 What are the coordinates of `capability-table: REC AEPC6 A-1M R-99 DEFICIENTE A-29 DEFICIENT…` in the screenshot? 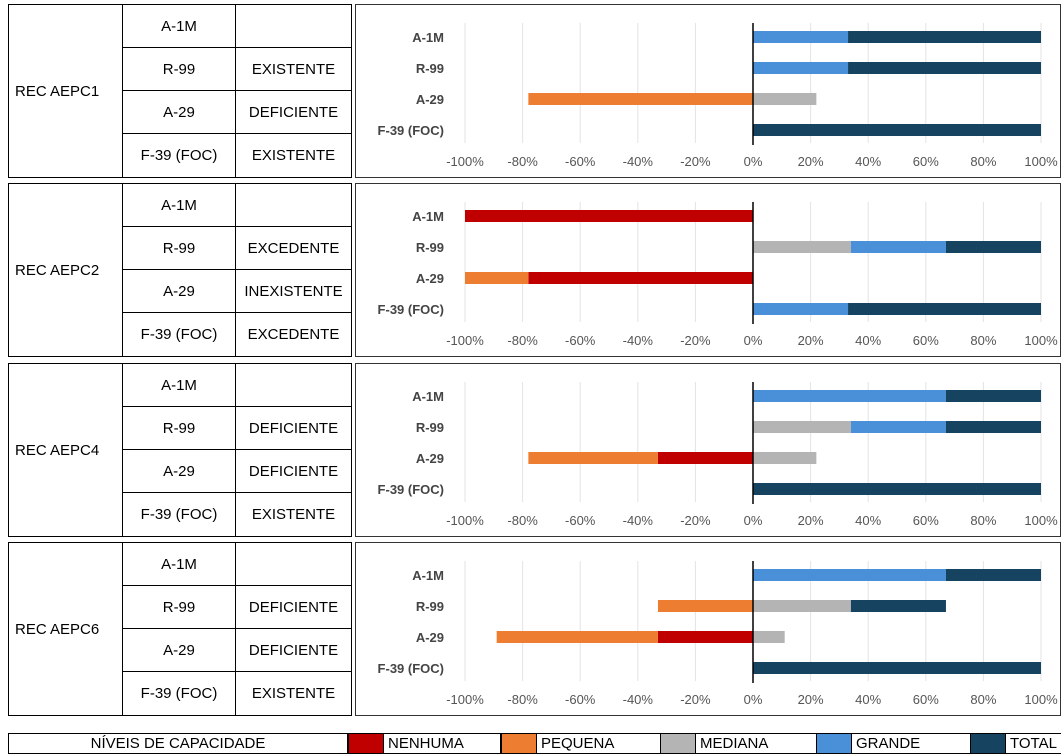 It's located at (180, 629).